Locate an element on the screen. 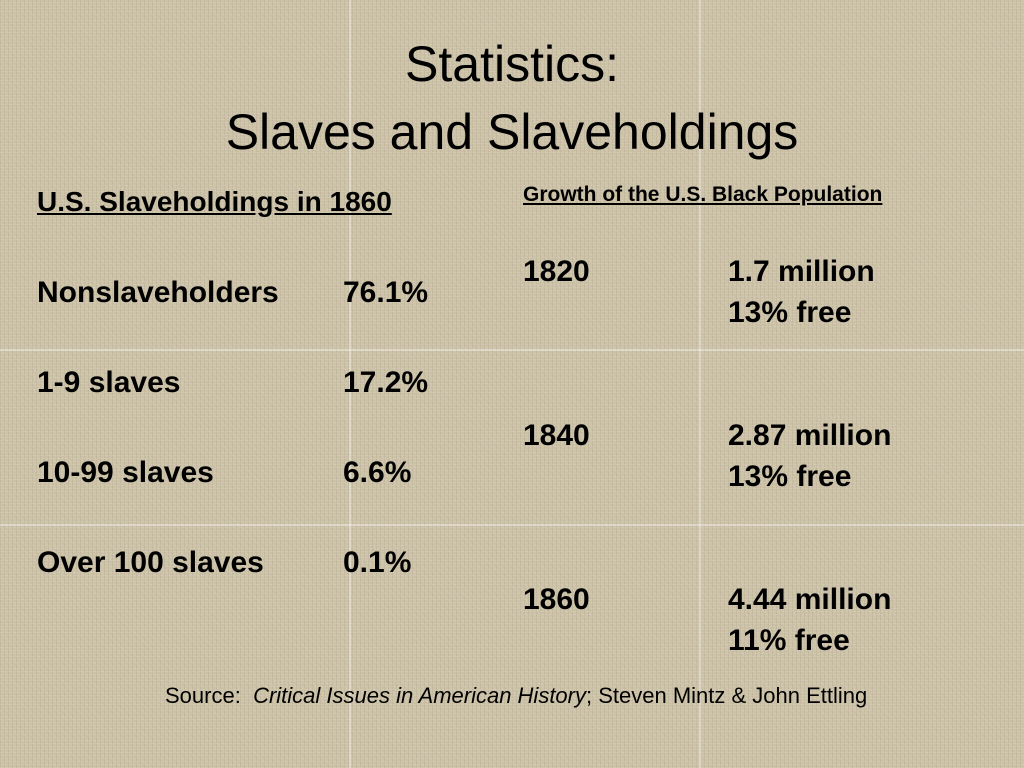 The image size is (1024, 768). row-value: 0.1% is located at coordinates (377, 562).